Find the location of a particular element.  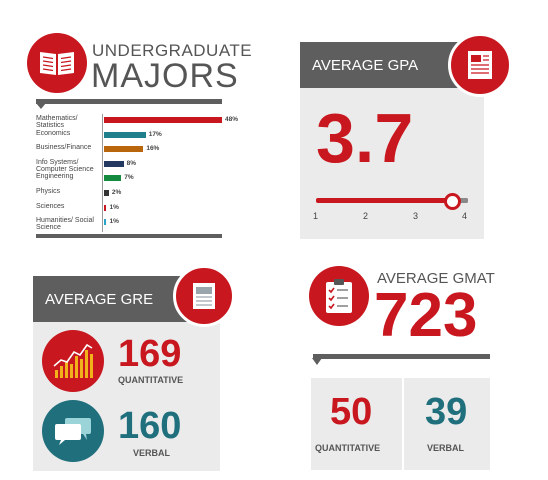

gmat-quant-panel is located at coordinates (356, 424).